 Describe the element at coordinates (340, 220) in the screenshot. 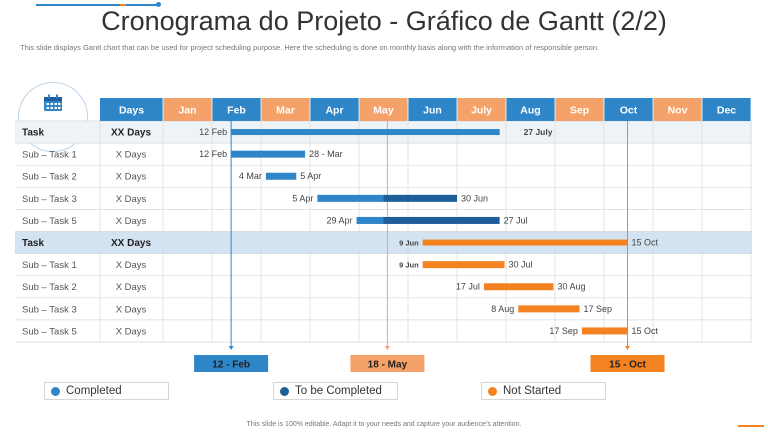

I see `bar-start-label: 29 Apr` at that location.